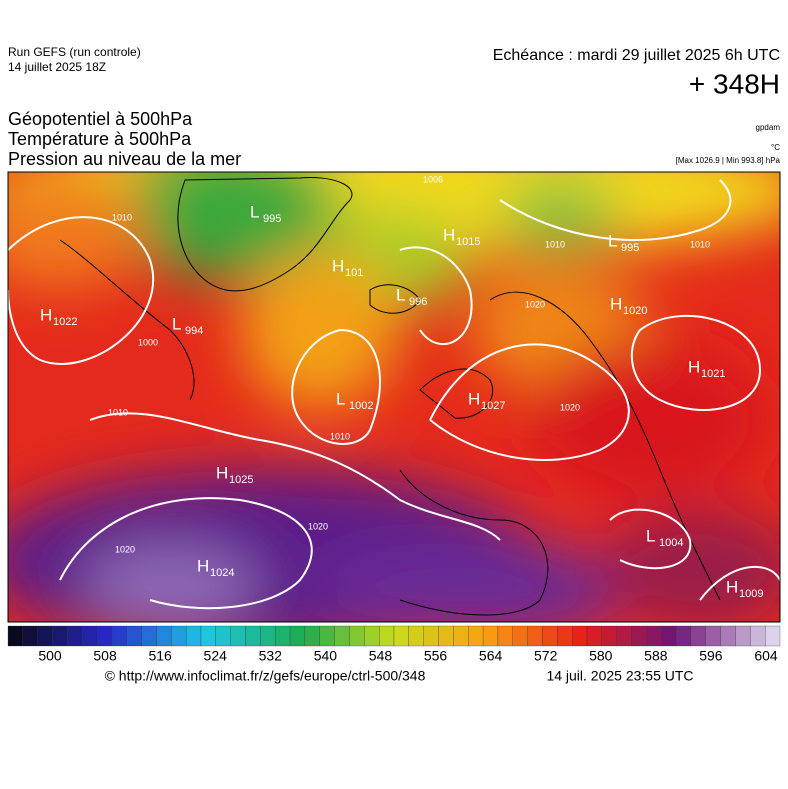 The height and width of the screenshot is (789, 788). Describe the element at coordinates (50, 656) in the screenshot. I see `colorbar-tick-label: 500` at that location.